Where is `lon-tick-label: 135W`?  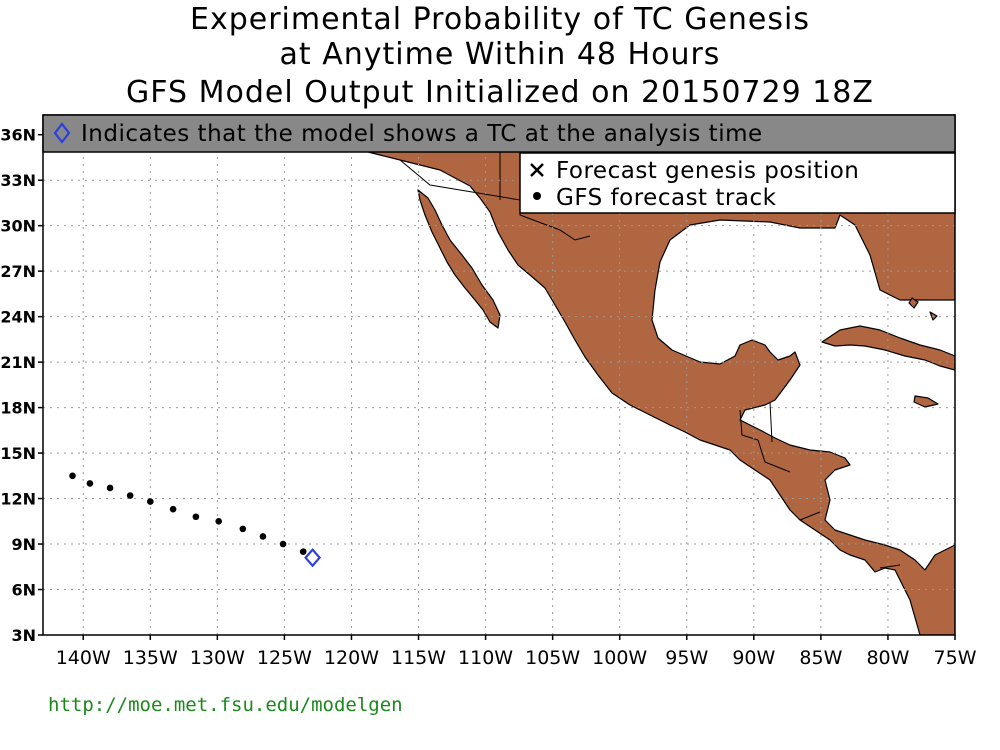 lon-tick-label: 135W is located at coordinates (150, 658).